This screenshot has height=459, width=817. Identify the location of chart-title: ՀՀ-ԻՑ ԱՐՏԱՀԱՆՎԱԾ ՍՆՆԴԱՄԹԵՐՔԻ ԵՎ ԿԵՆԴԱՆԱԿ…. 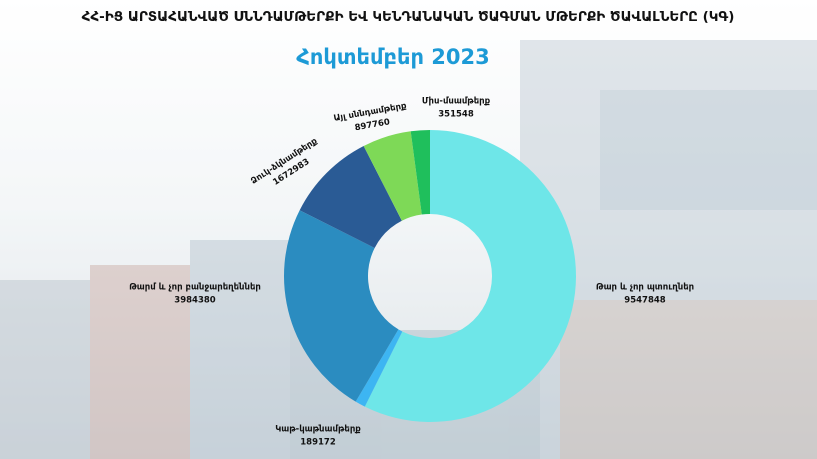
(408, 17).